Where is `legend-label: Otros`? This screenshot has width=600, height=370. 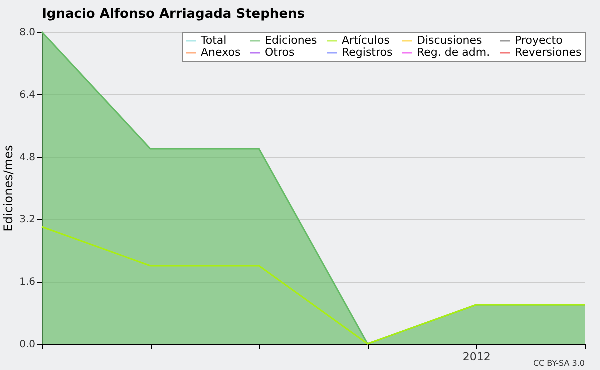 legend-label: Otros is located at coordinates (280, 52).